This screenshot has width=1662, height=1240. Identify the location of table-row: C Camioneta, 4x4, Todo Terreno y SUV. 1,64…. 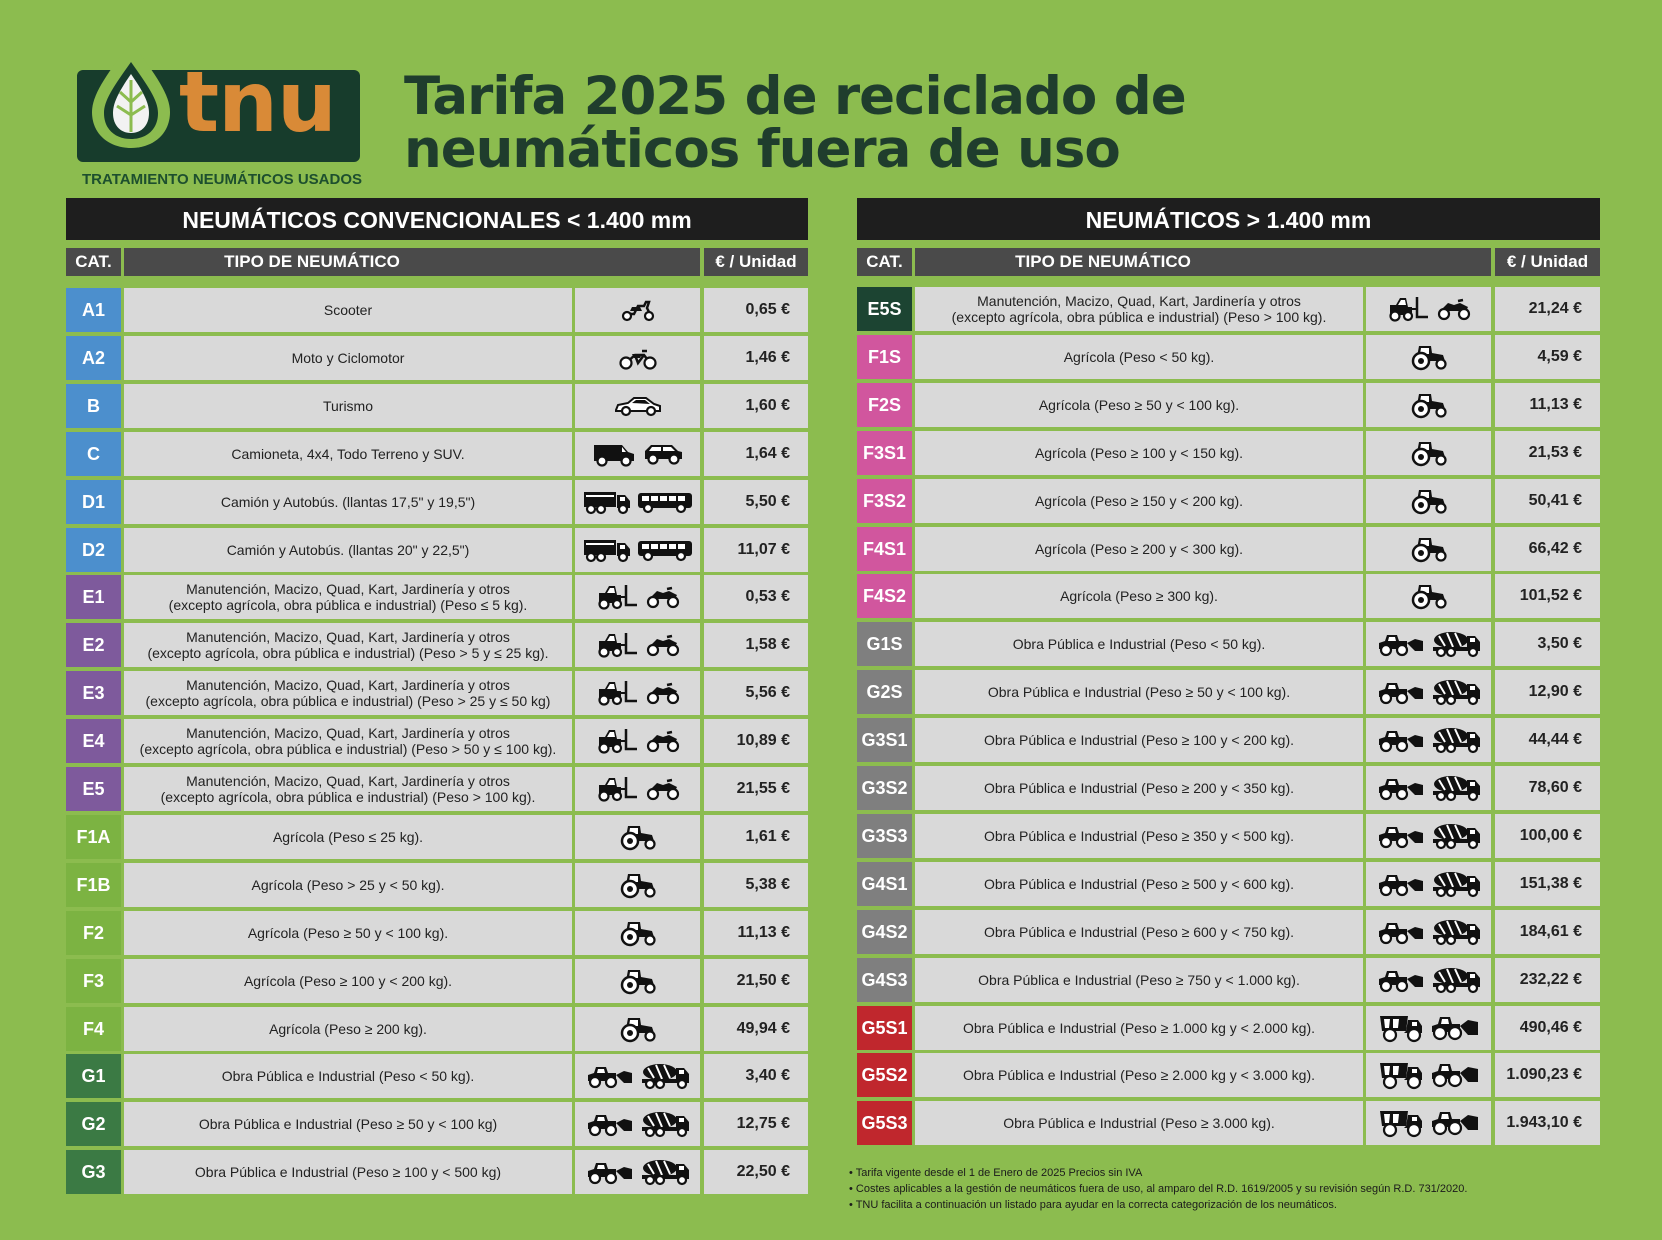
(437, 453).